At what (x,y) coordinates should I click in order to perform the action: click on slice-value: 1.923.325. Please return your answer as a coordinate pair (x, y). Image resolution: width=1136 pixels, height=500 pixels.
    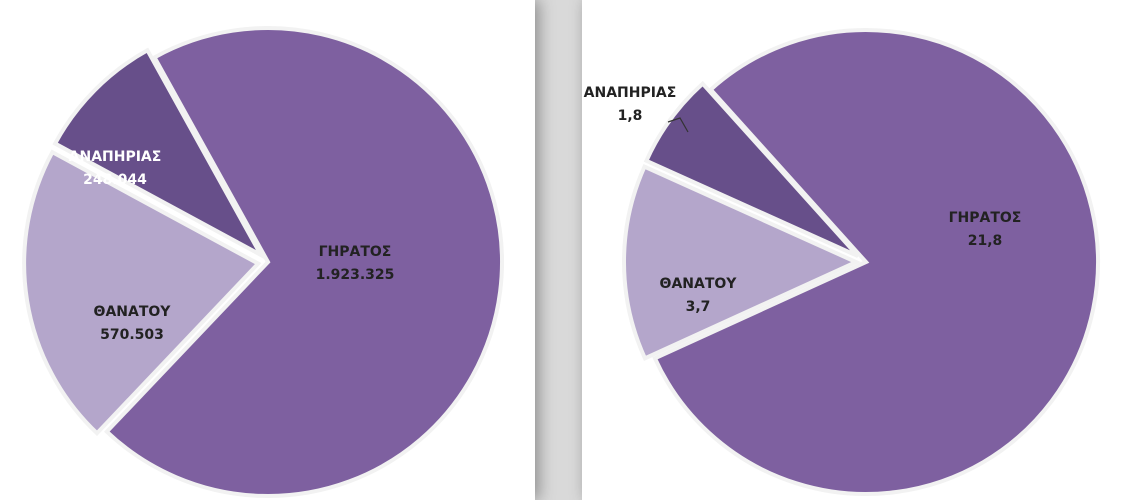
    Looking at the image, I should click on (355, 275).